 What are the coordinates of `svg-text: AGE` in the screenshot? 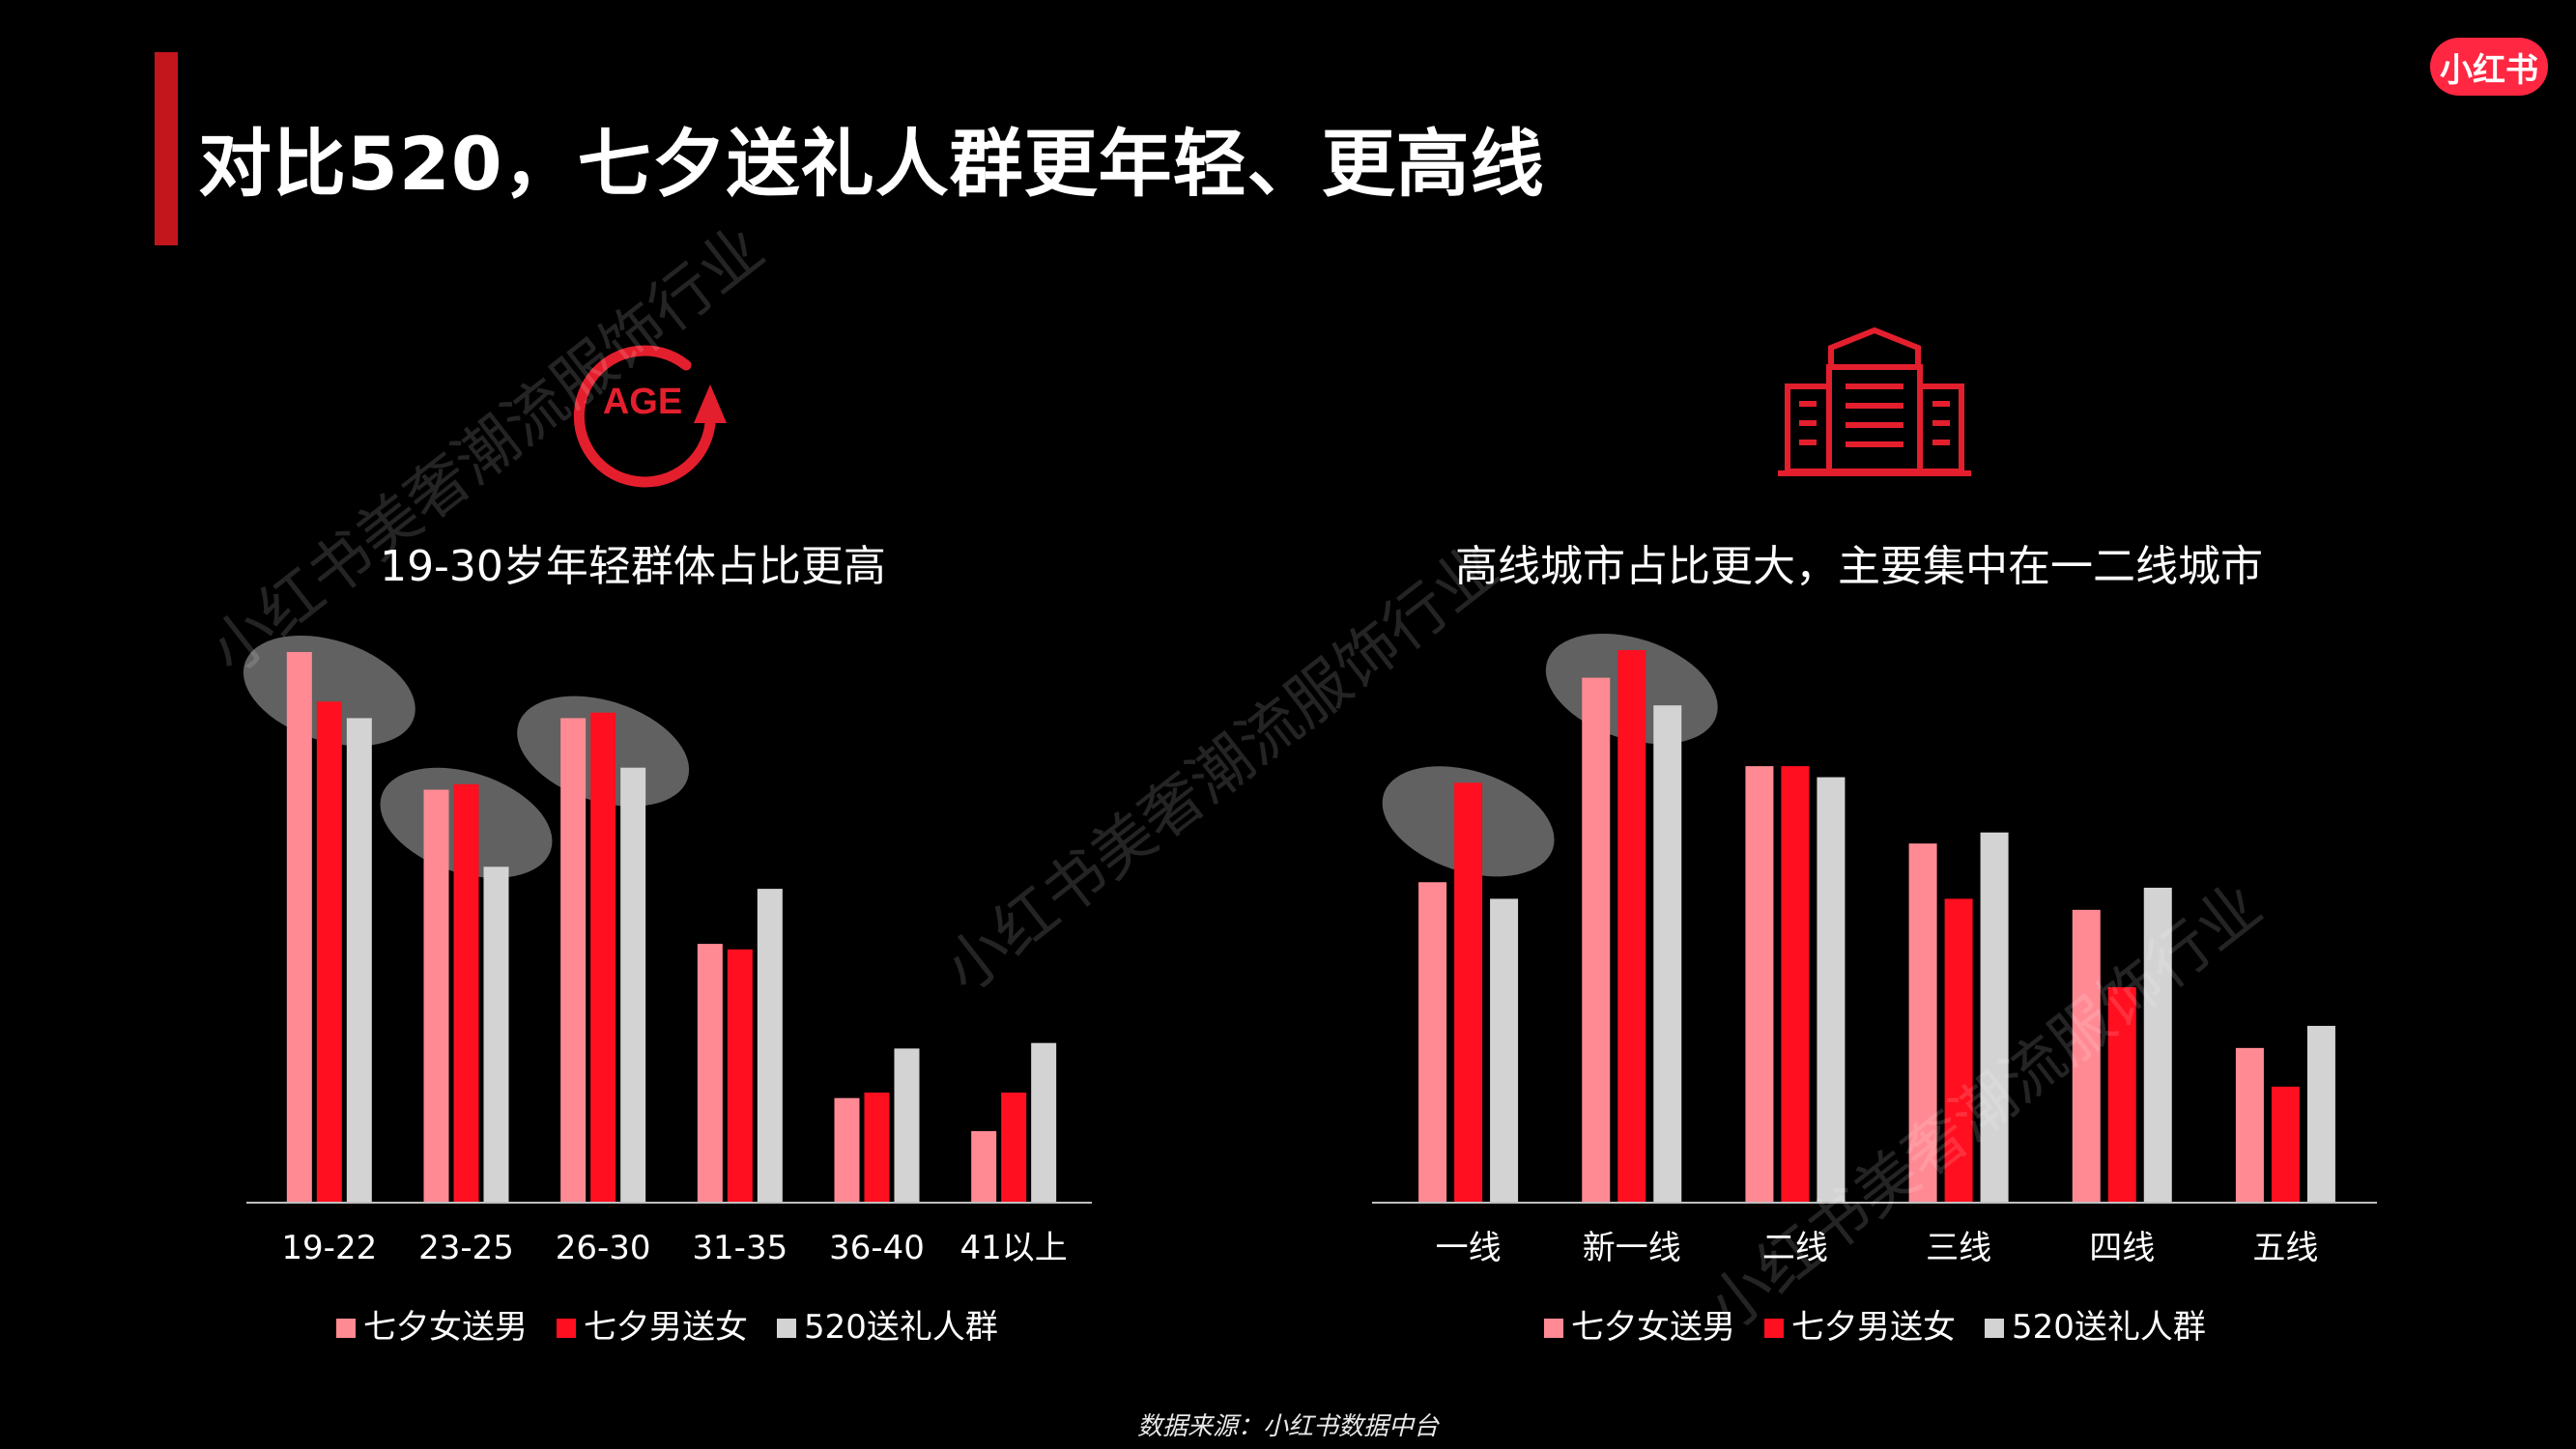 It's located at (643, 402).